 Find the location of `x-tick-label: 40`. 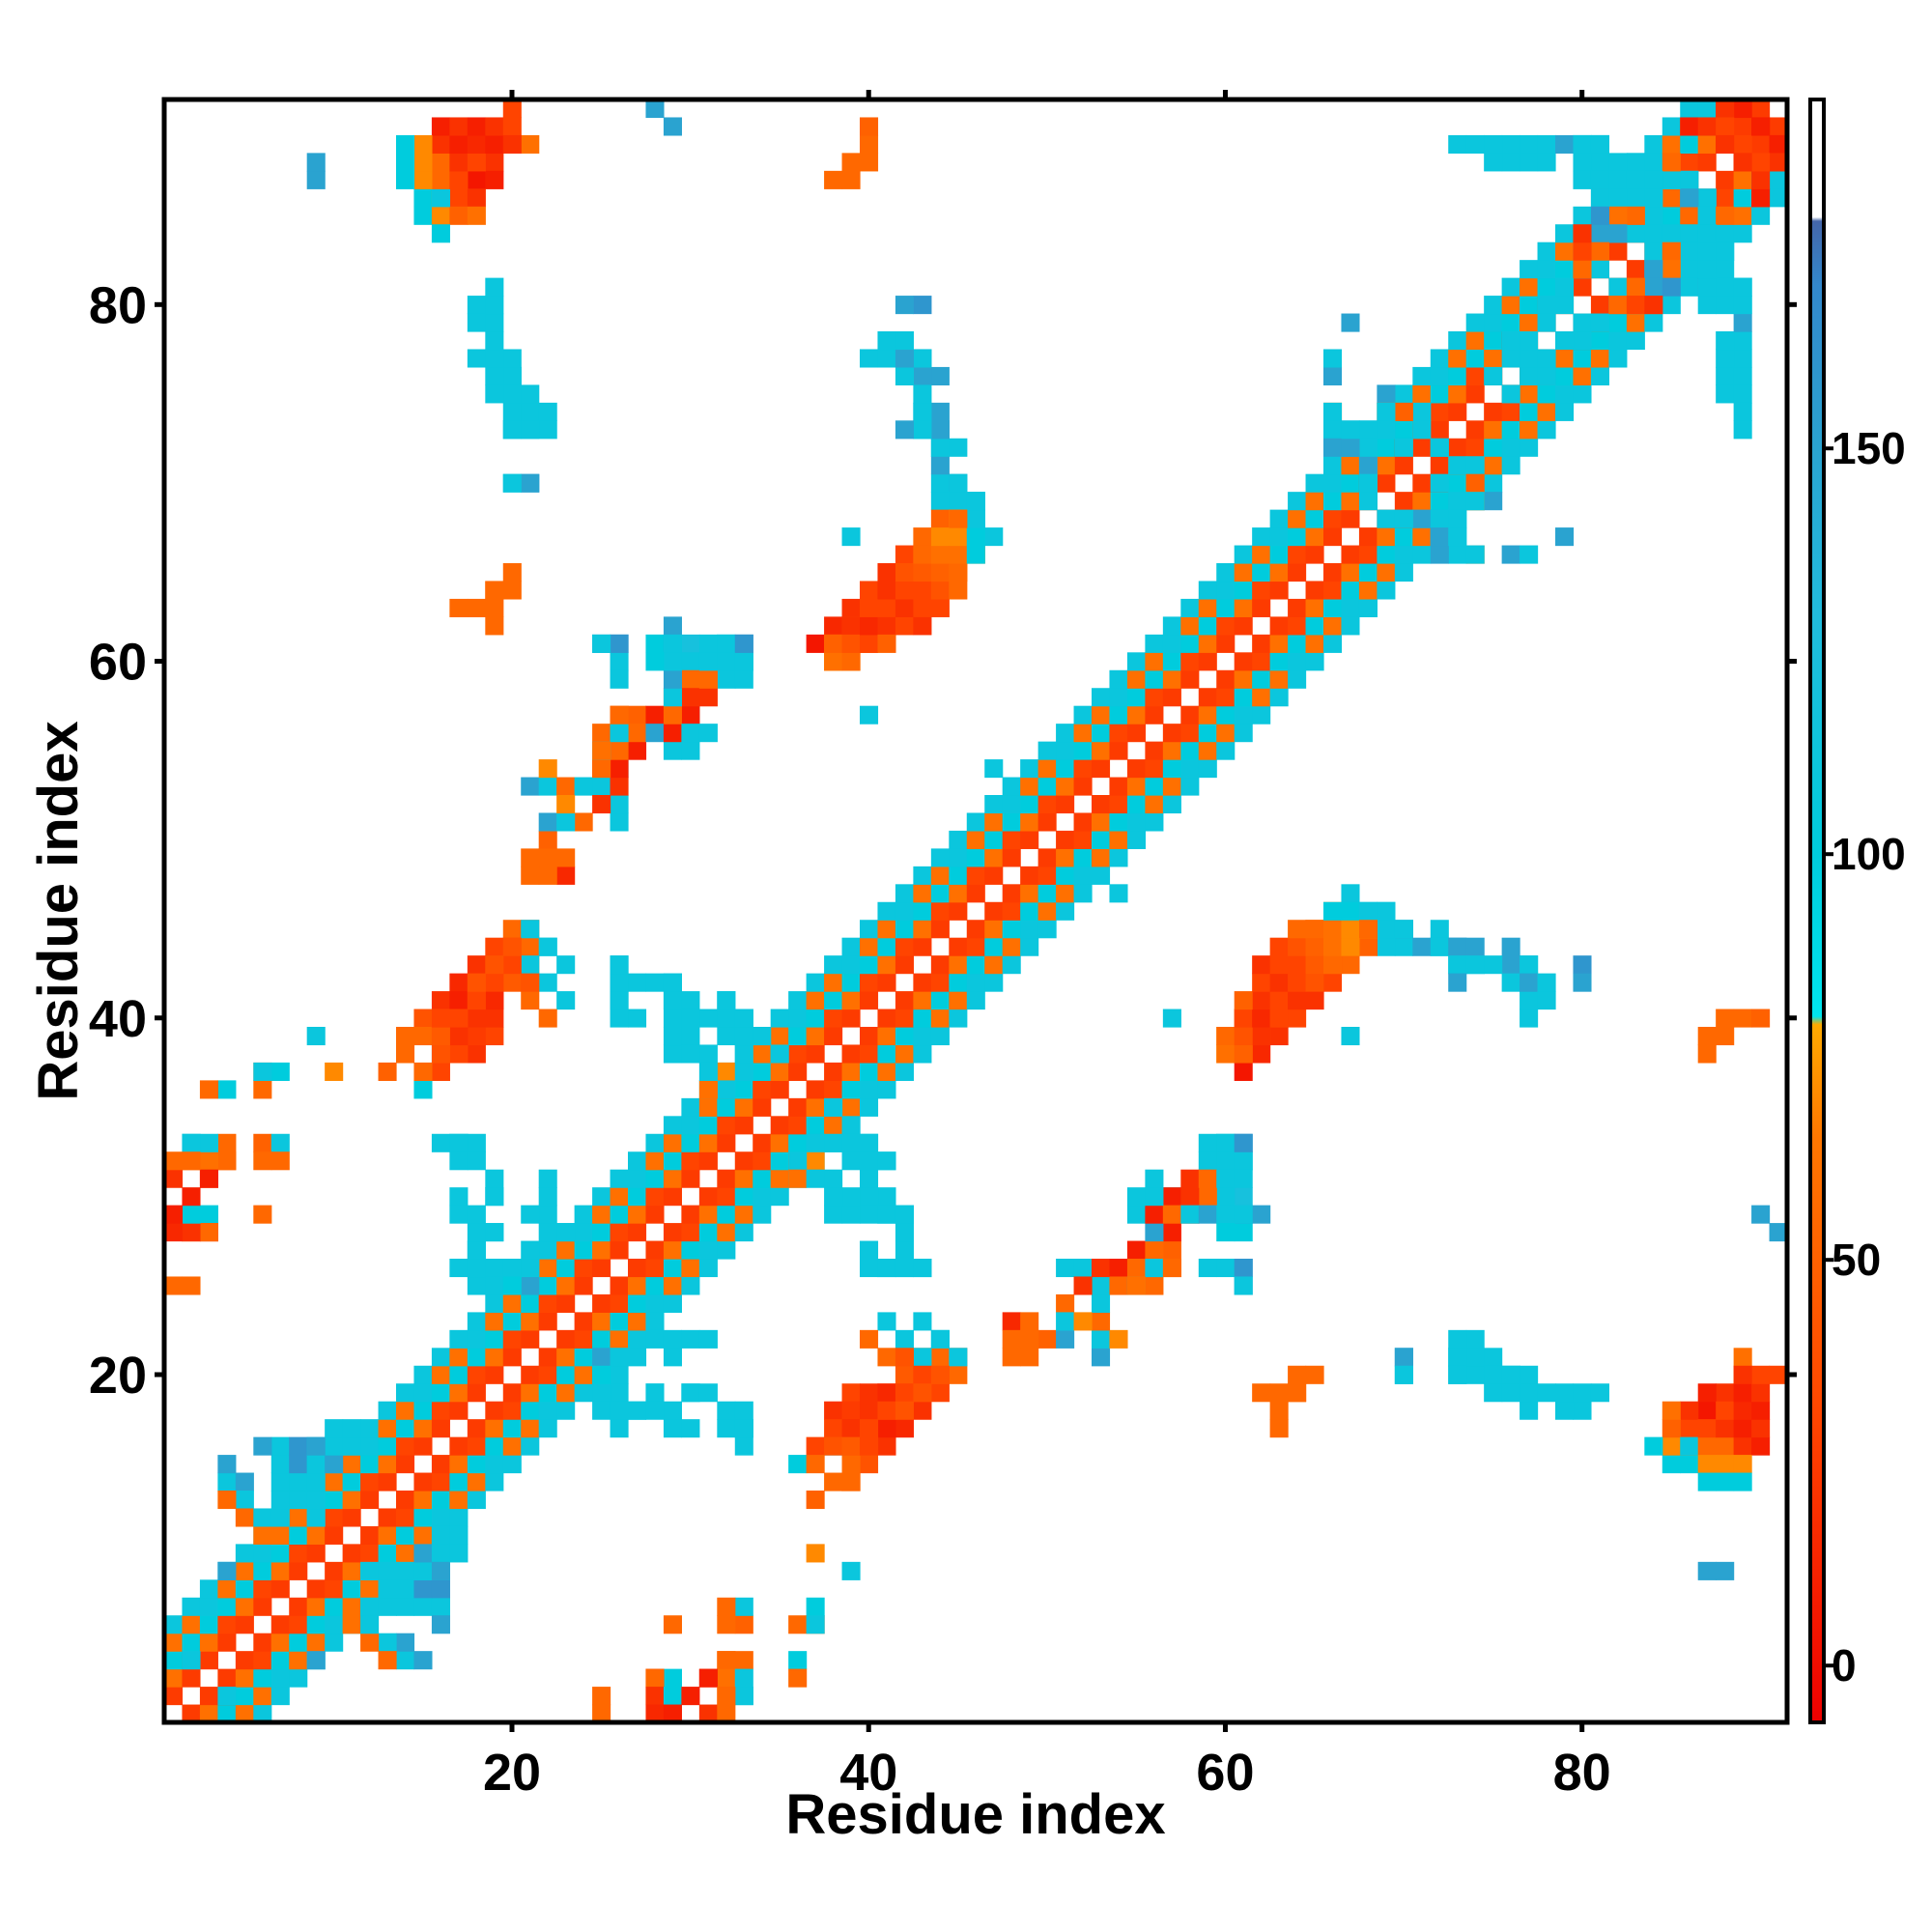

x-tick-label: 40 is located at coordinates (868, 1773).